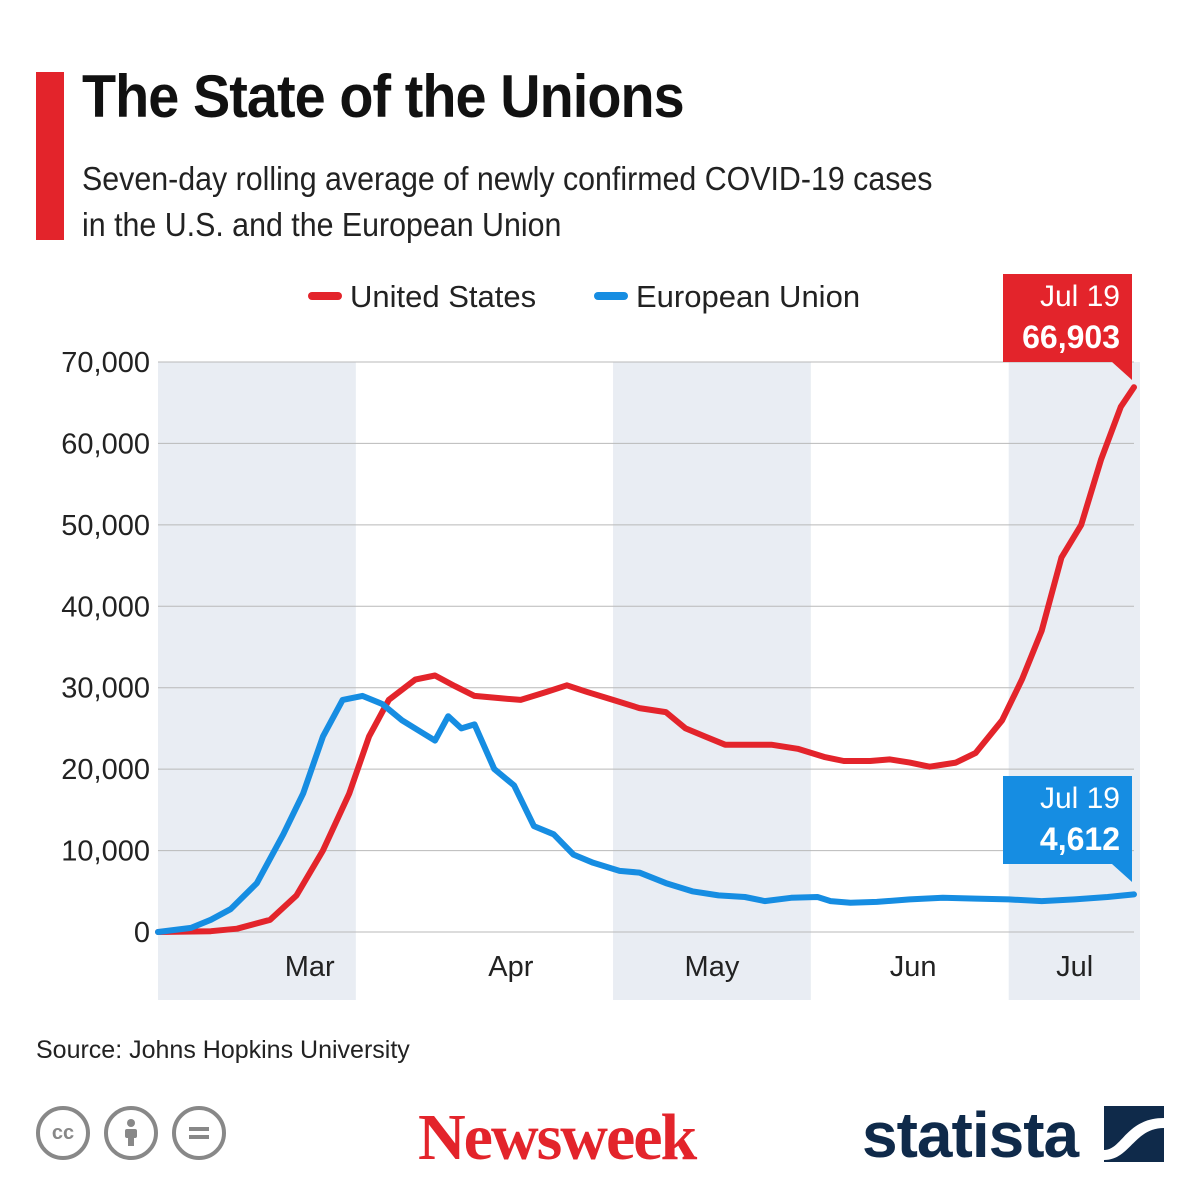  I want to click on title-accent-bar, so click(50, 156).